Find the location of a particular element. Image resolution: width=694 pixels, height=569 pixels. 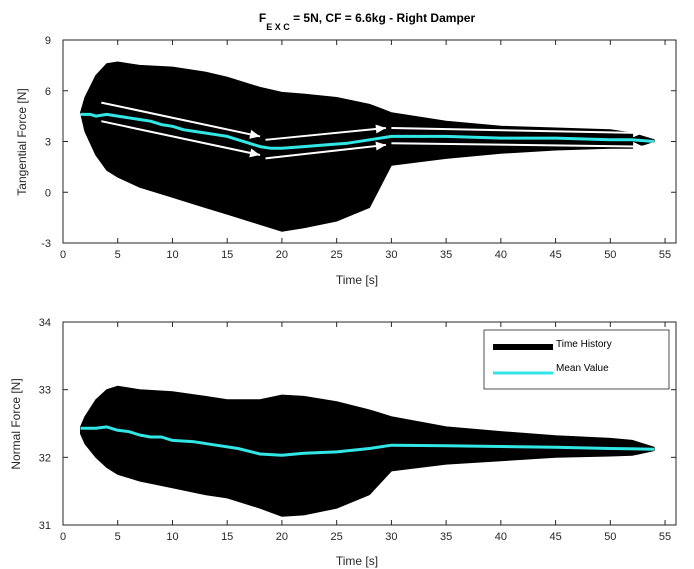

tangential-x-tick-label: 50 is located at coordinates (610, 255).